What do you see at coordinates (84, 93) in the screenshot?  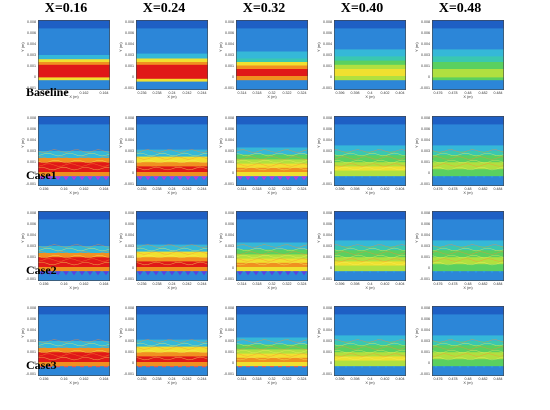 I see `x-tick-label: 0.162` at bounding box center [84, 93].